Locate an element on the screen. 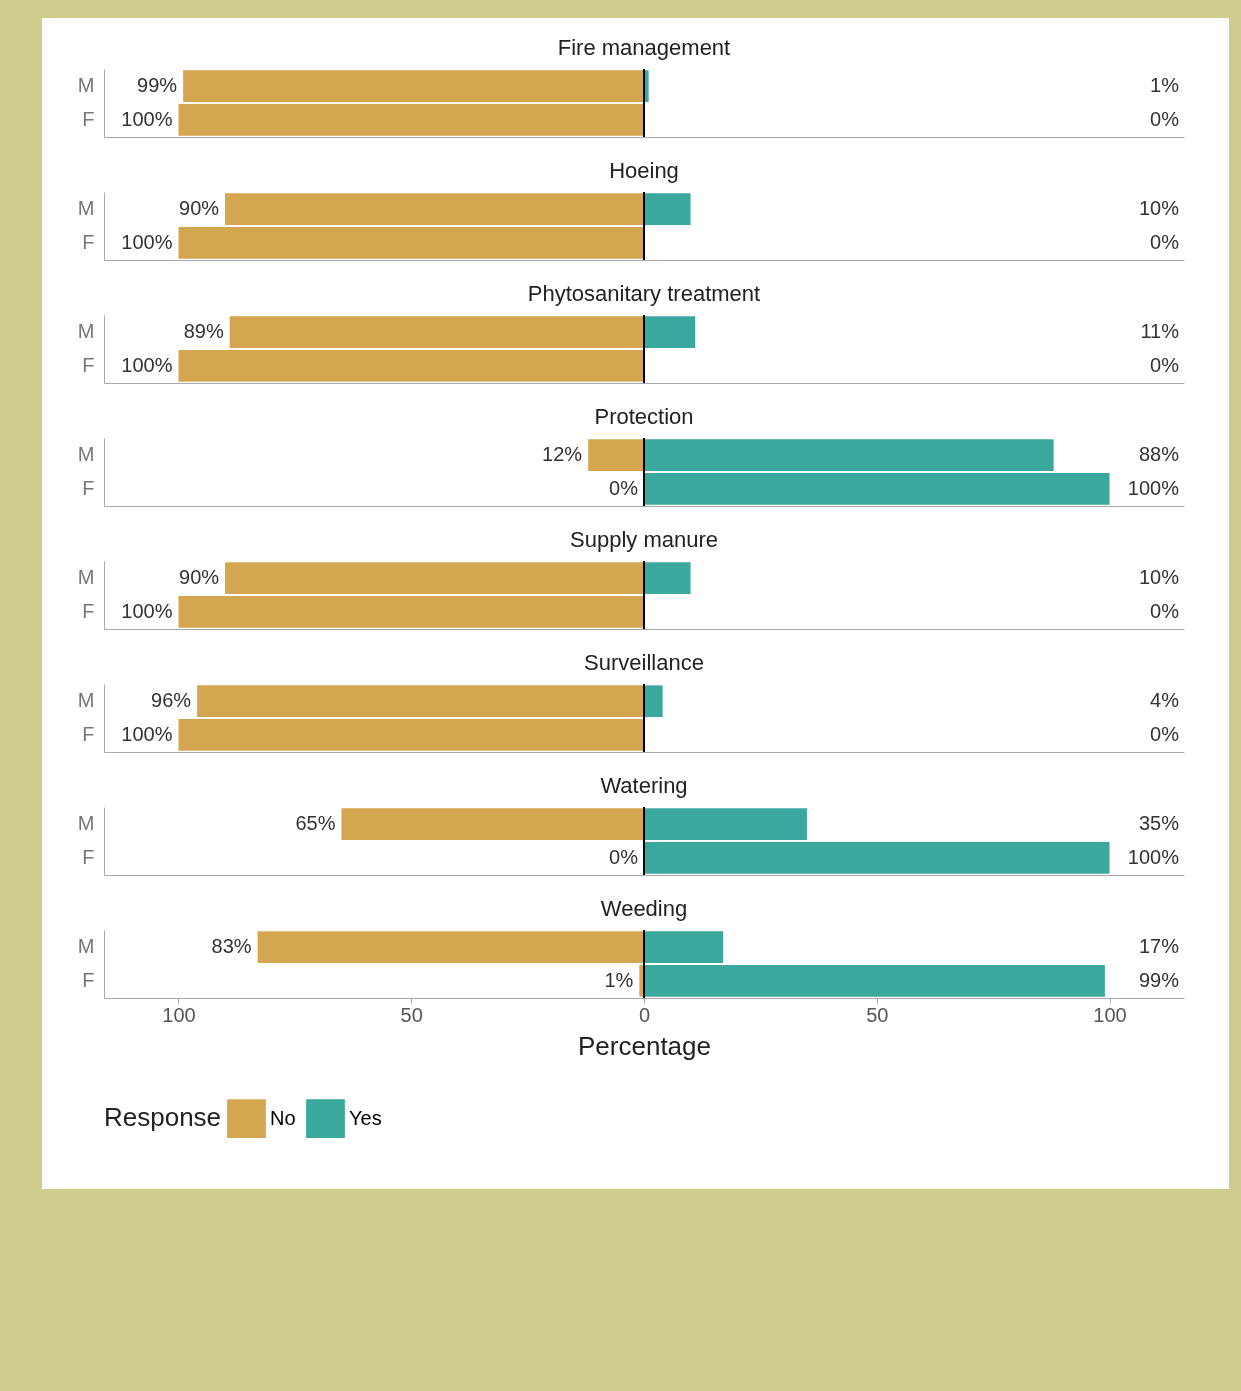  data-label: 83% is located at coordinates (231, 946).